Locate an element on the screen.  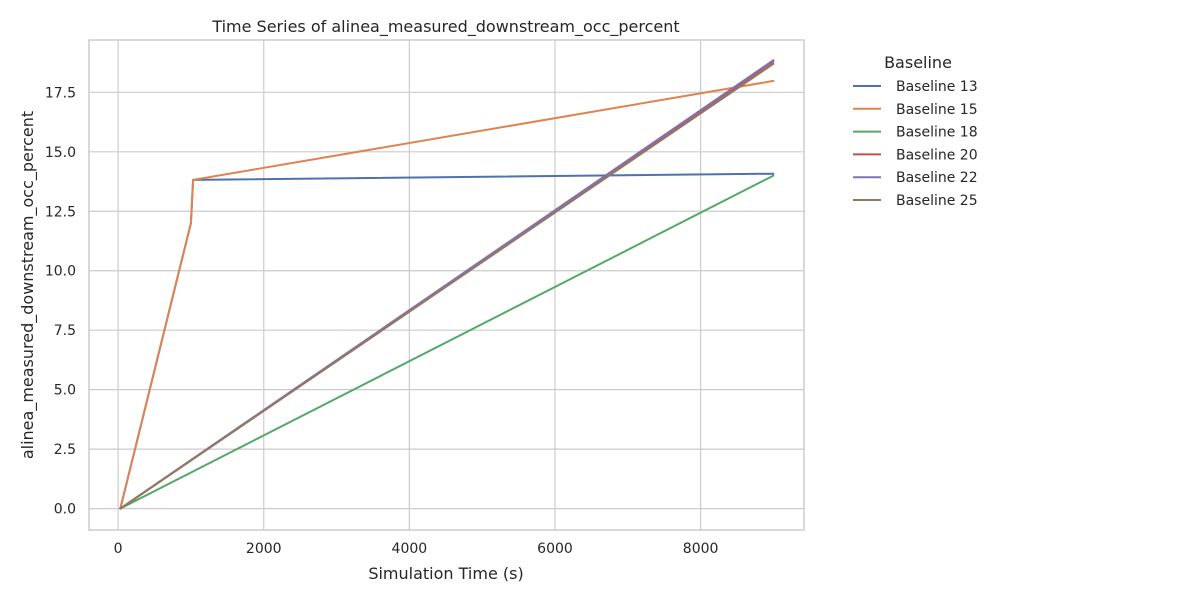
legend-label: Baseline 22 is located at coordinates (937, 178).